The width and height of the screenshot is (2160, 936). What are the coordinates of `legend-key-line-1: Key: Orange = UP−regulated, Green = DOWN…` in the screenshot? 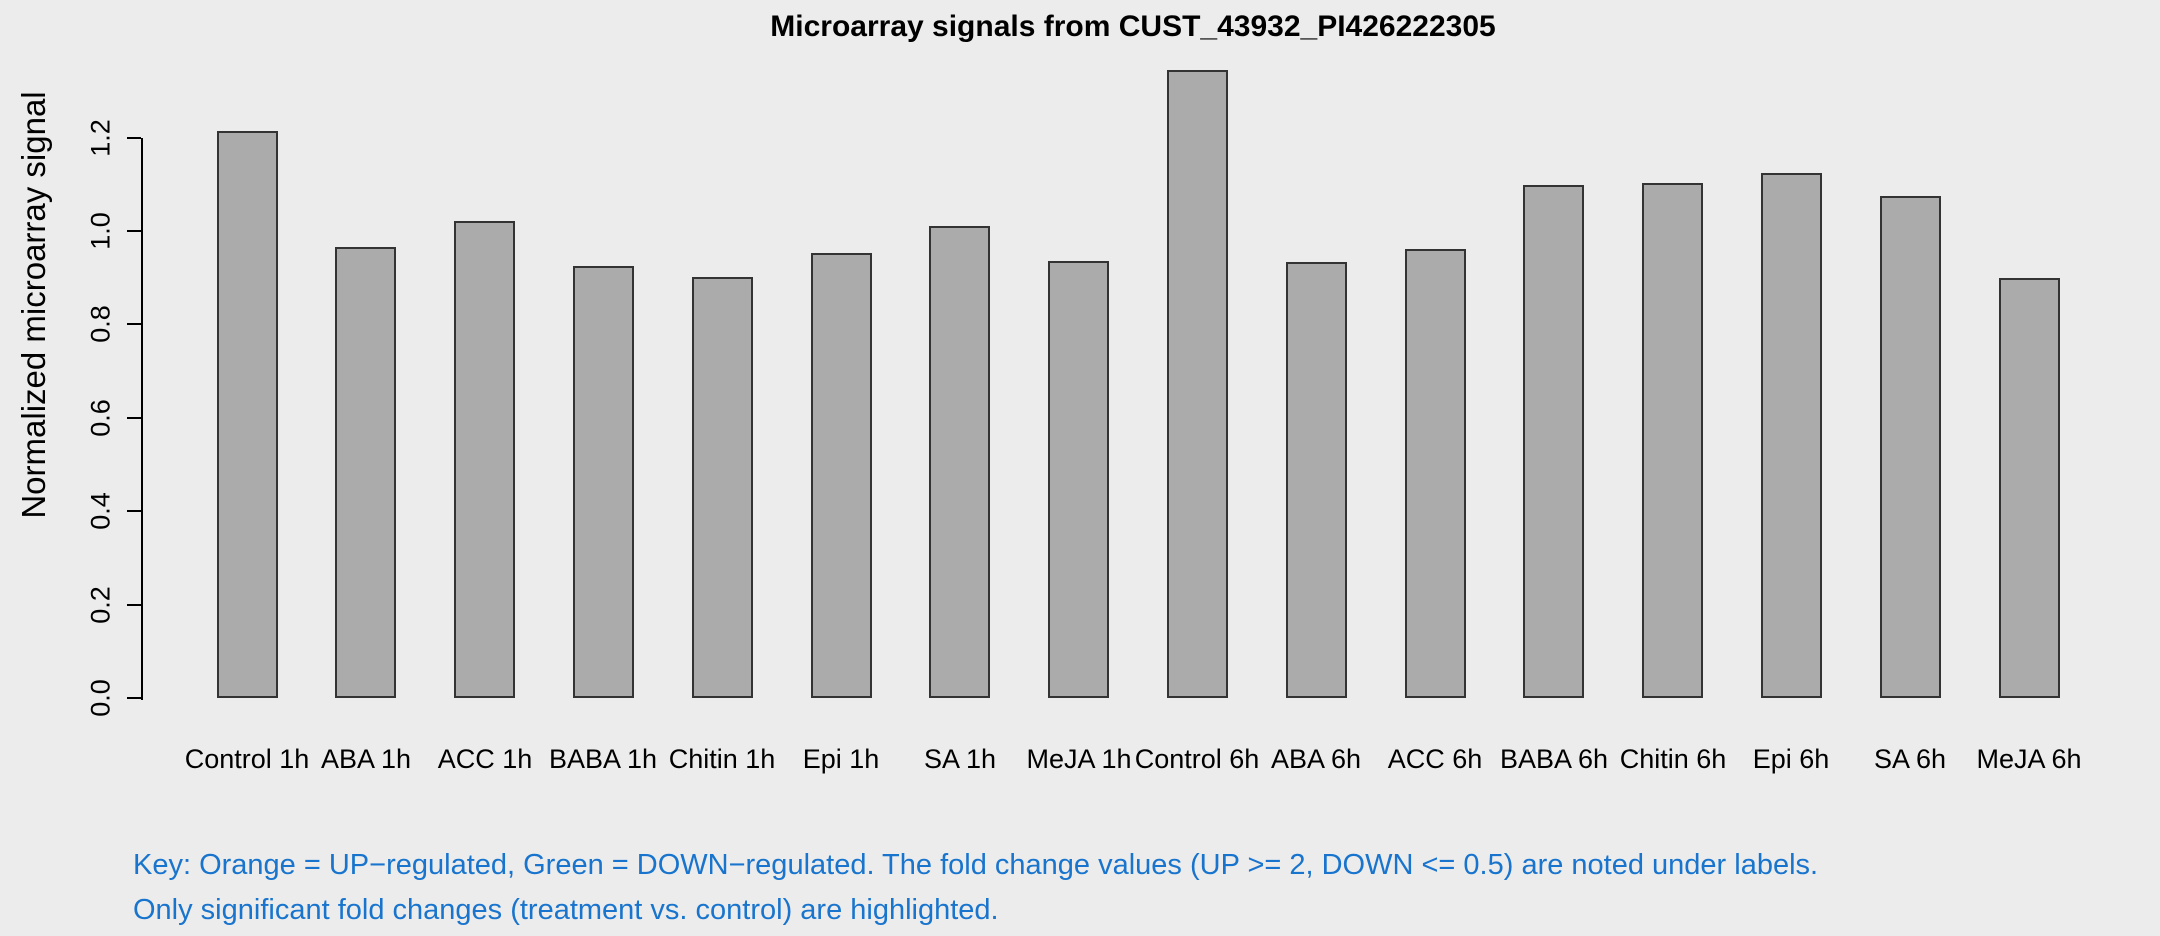 It's located at (976, 865).